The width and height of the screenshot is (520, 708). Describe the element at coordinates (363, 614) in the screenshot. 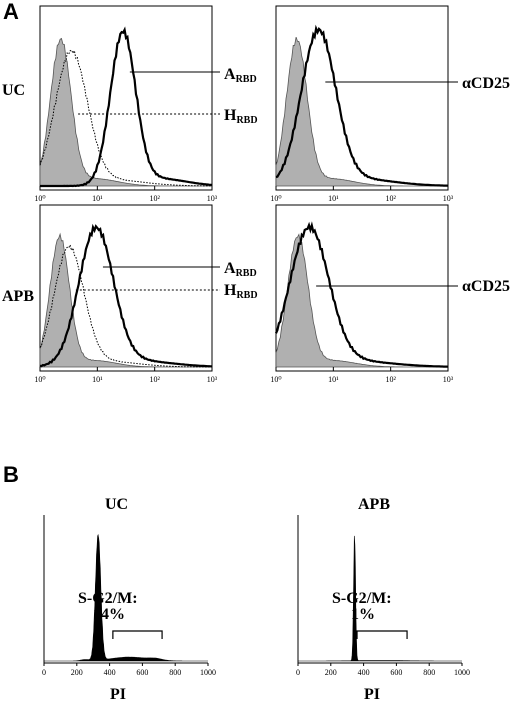

I see `gate-value-apb: 1%` at that location.